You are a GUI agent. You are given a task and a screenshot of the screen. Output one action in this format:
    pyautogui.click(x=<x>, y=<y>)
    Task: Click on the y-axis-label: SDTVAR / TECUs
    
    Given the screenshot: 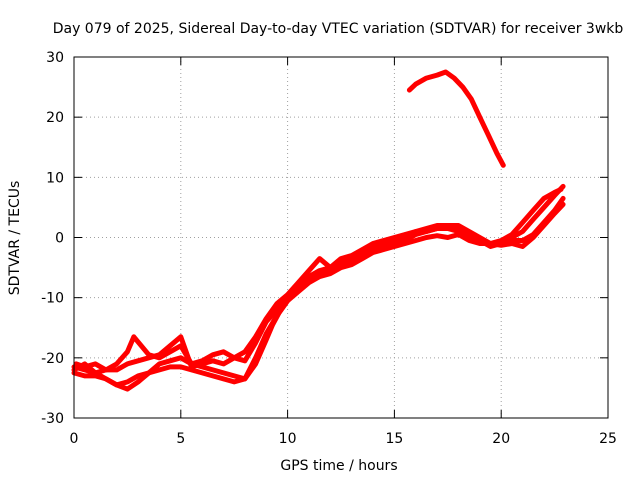 What is the action you would take?
    pyautogui.click(x=15, y=238)
    